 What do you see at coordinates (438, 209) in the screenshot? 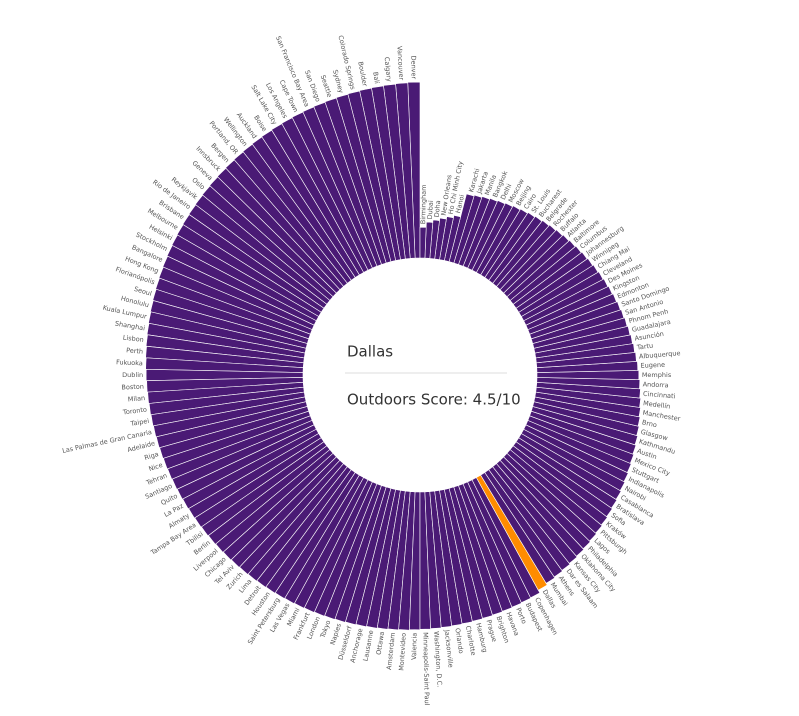
I see `category-label: Doha` at bounding box center [438, 209].